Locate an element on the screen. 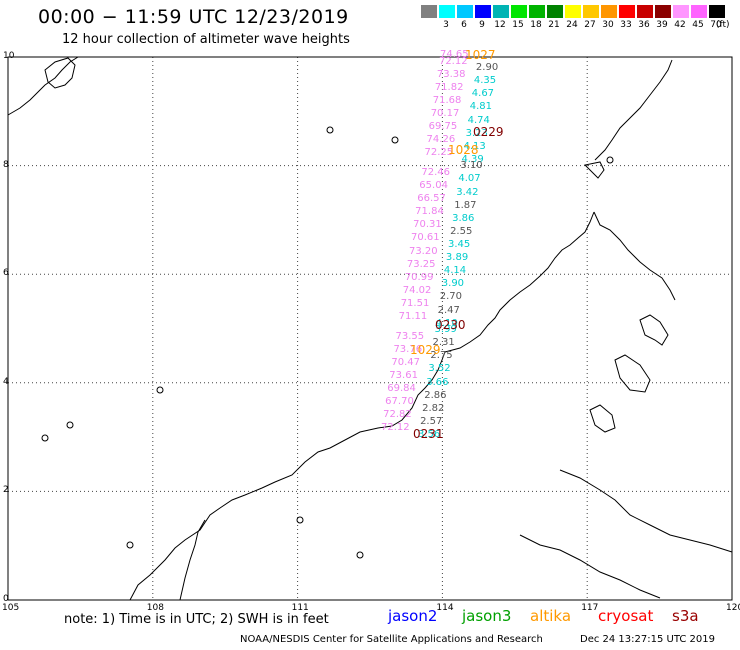 This screenshot has width=740, height=650. wave-height-label: 3.99 is located at coordinates (445, 330).